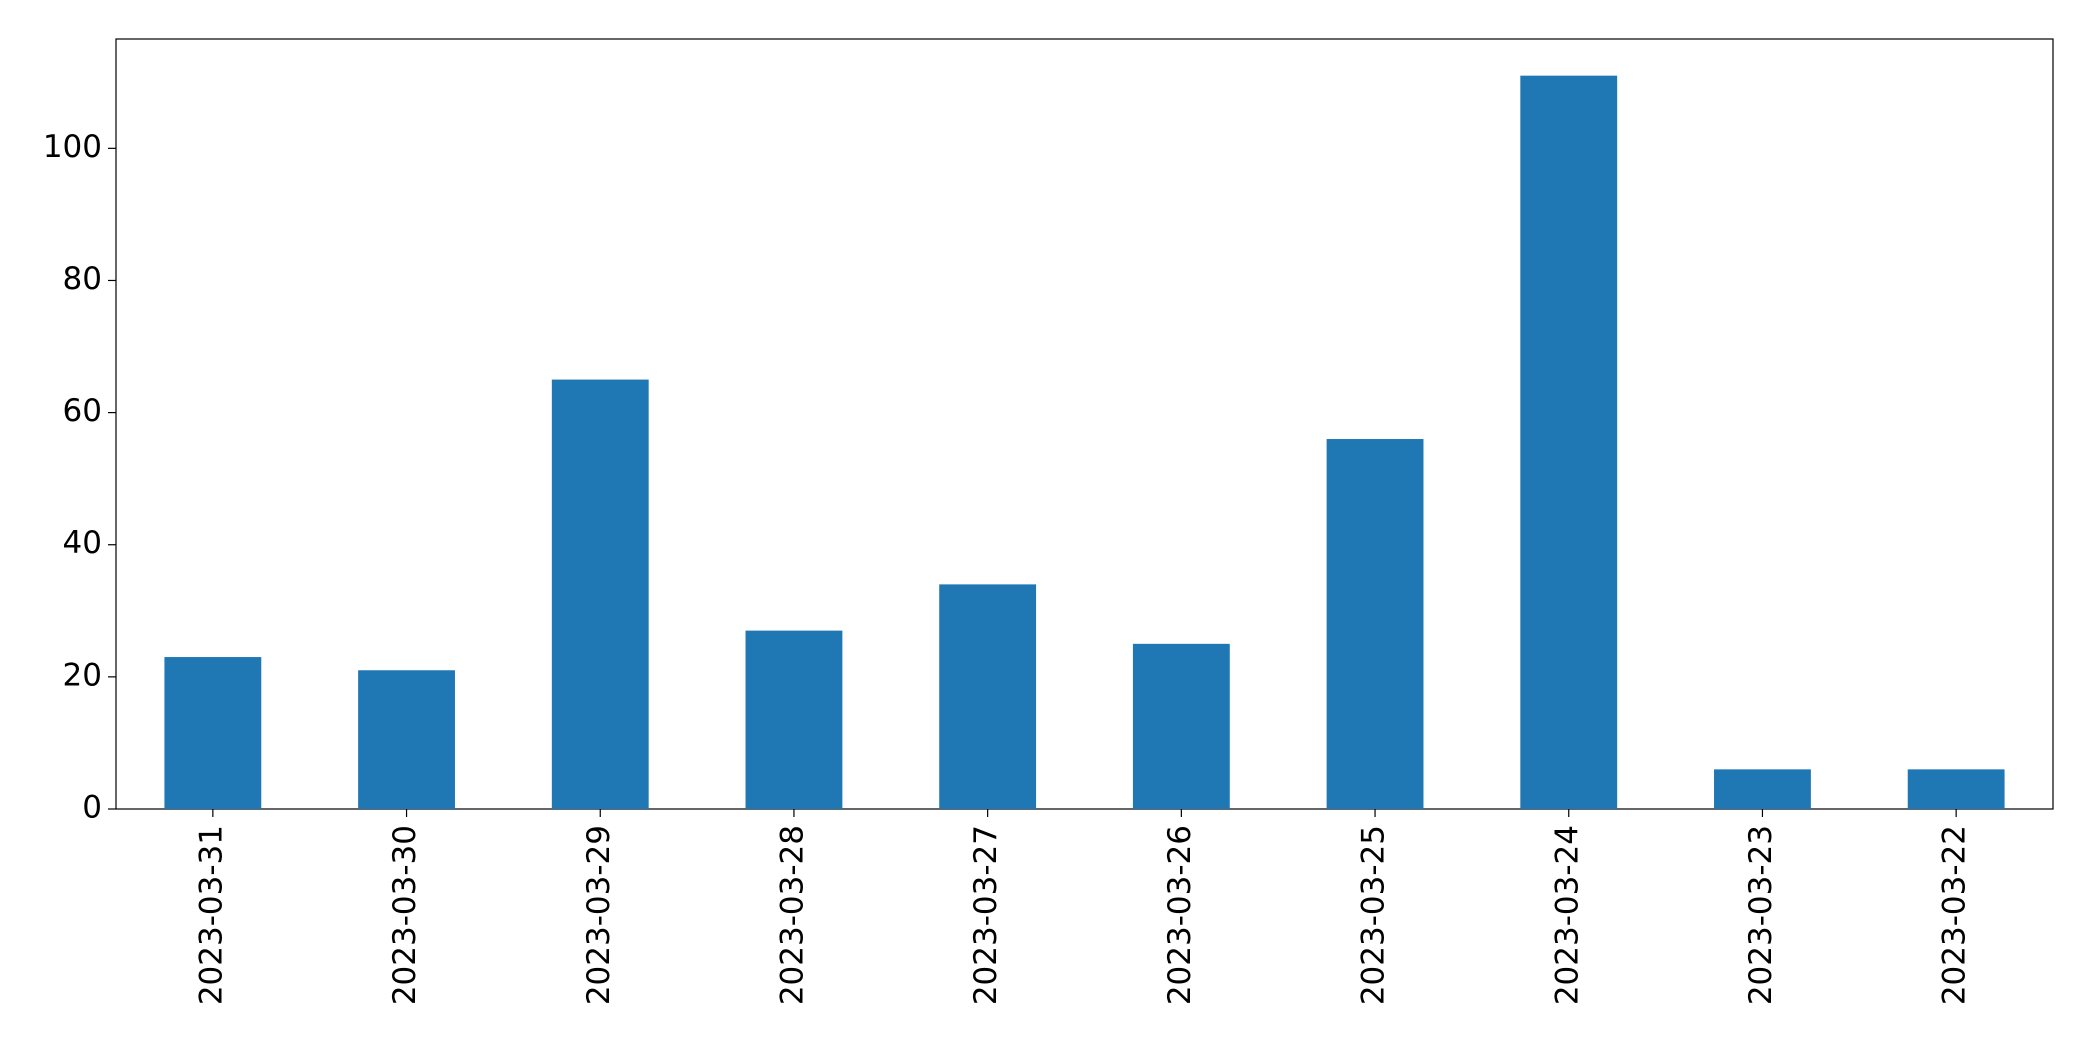 Image resolution: width=2093 pixels, height=1061 pixels. What do you see at coordinates (72, 147) in the screenshot?
I see `y-tick-label: 100` at bounding box center [72, 147].